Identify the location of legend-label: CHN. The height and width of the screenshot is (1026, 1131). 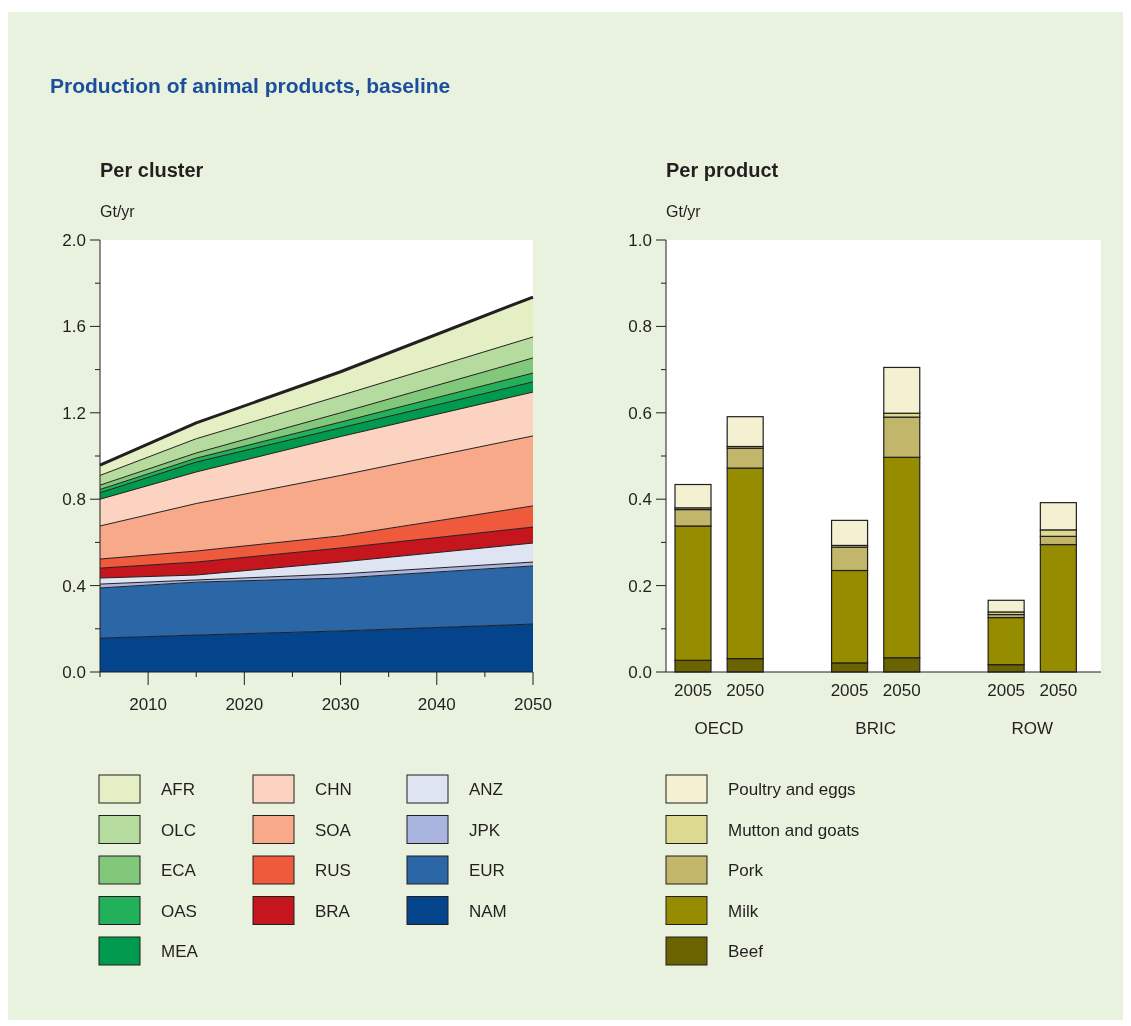
(333, 789).